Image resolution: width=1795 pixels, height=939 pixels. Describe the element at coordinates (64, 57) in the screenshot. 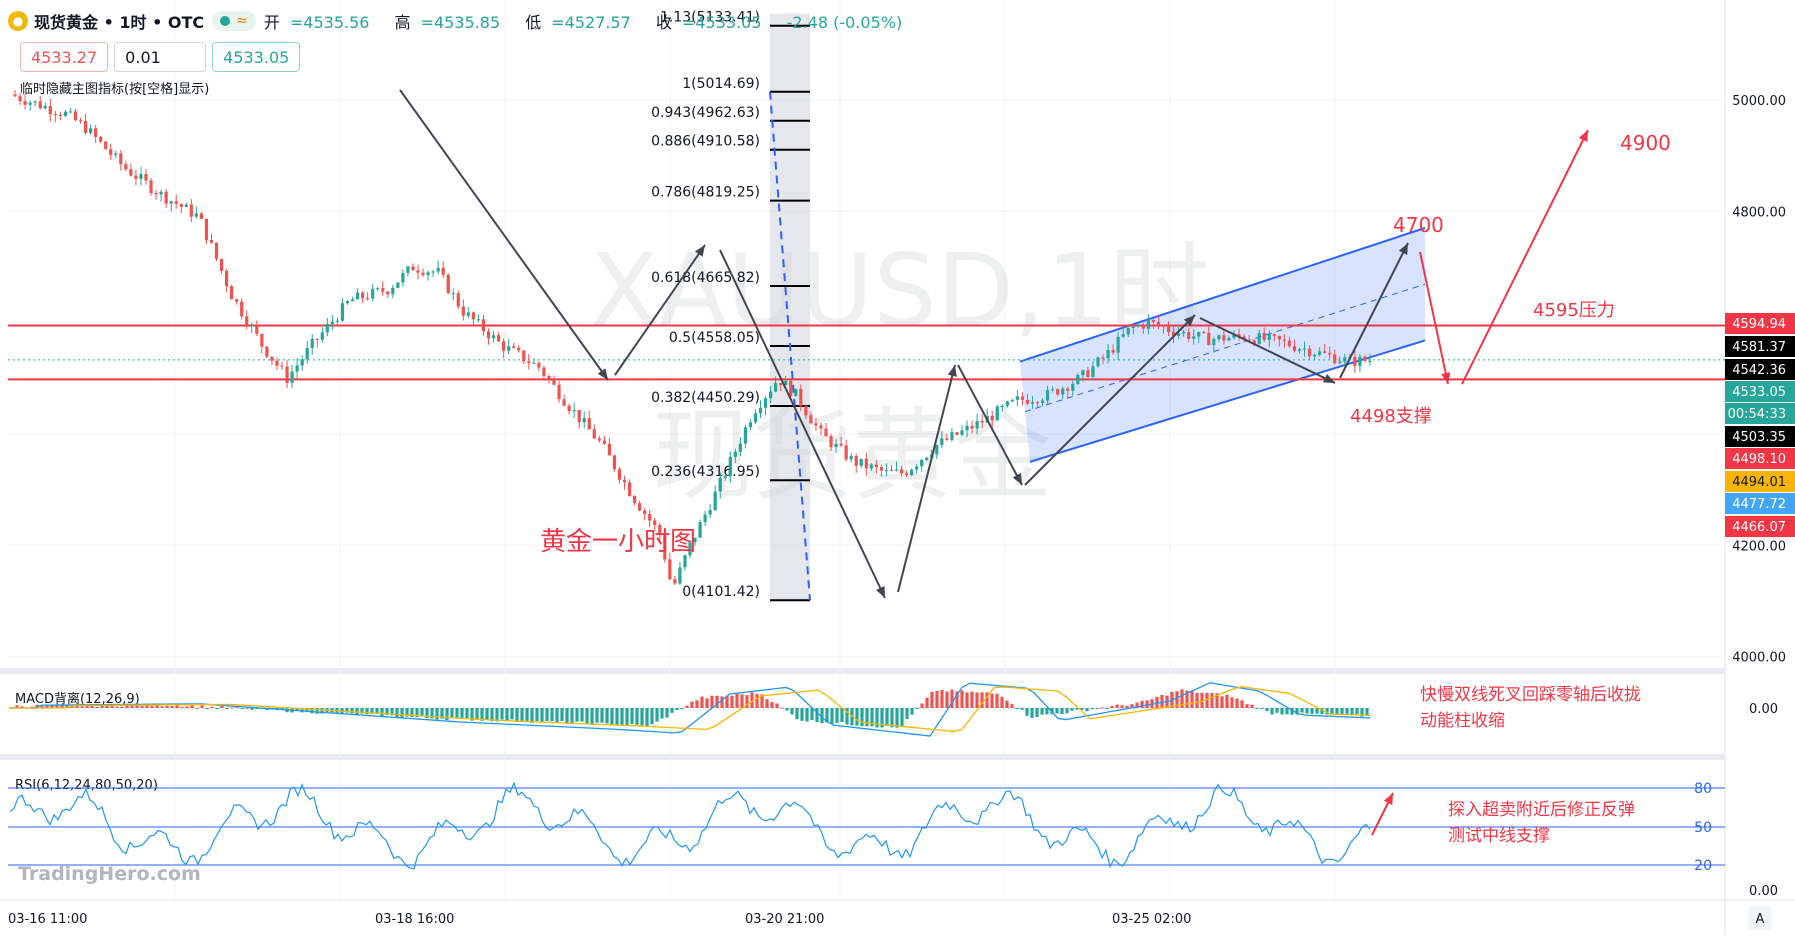

I see `sell-button: 4533.27` at that location.